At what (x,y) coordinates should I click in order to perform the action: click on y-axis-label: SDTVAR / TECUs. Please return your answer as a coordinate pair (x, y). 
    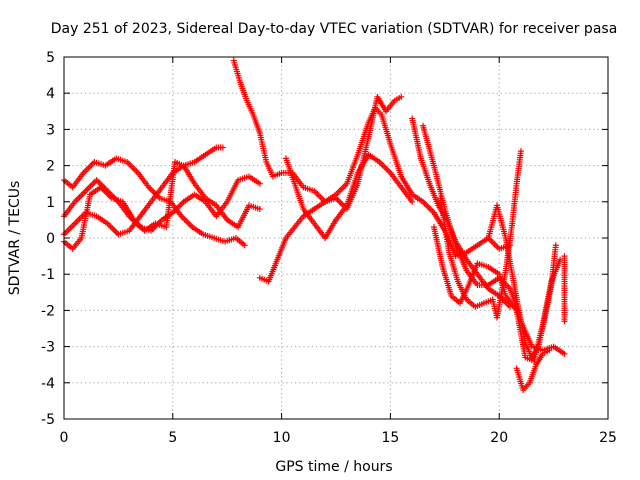
    Looking at the image, I should click on (15, 238).